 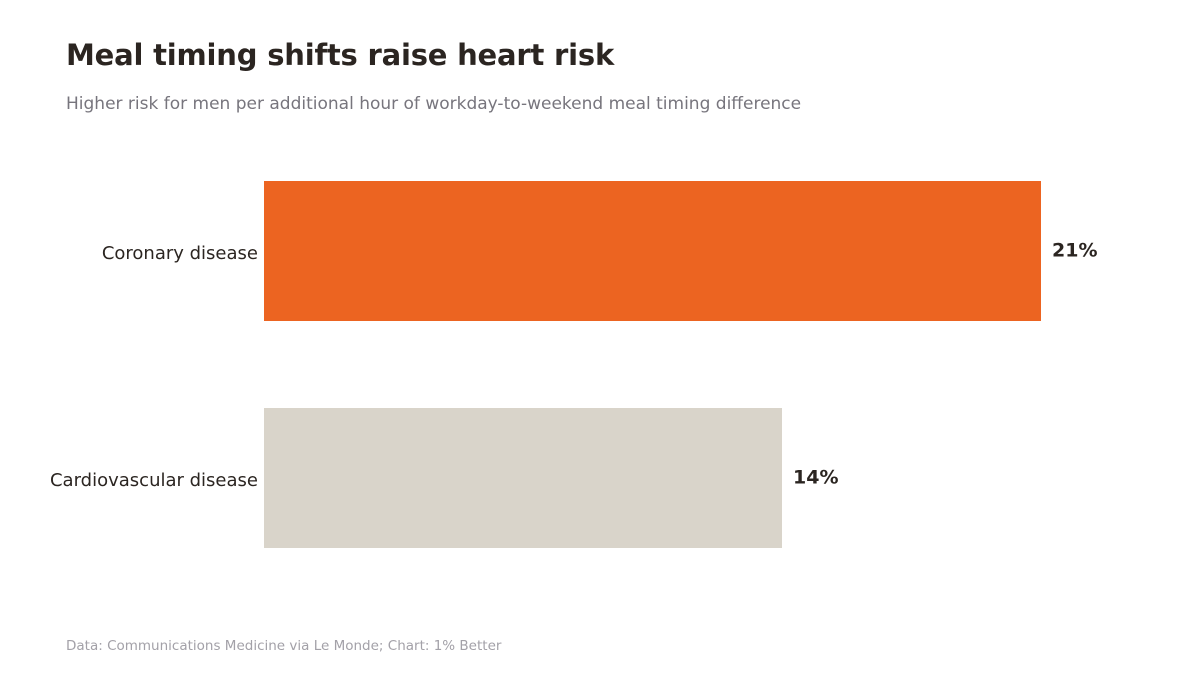 What do you see at coordinates (1074, 251) in the screenshot?
I see `value-label: 21%` at bounding box center [1074, 251].